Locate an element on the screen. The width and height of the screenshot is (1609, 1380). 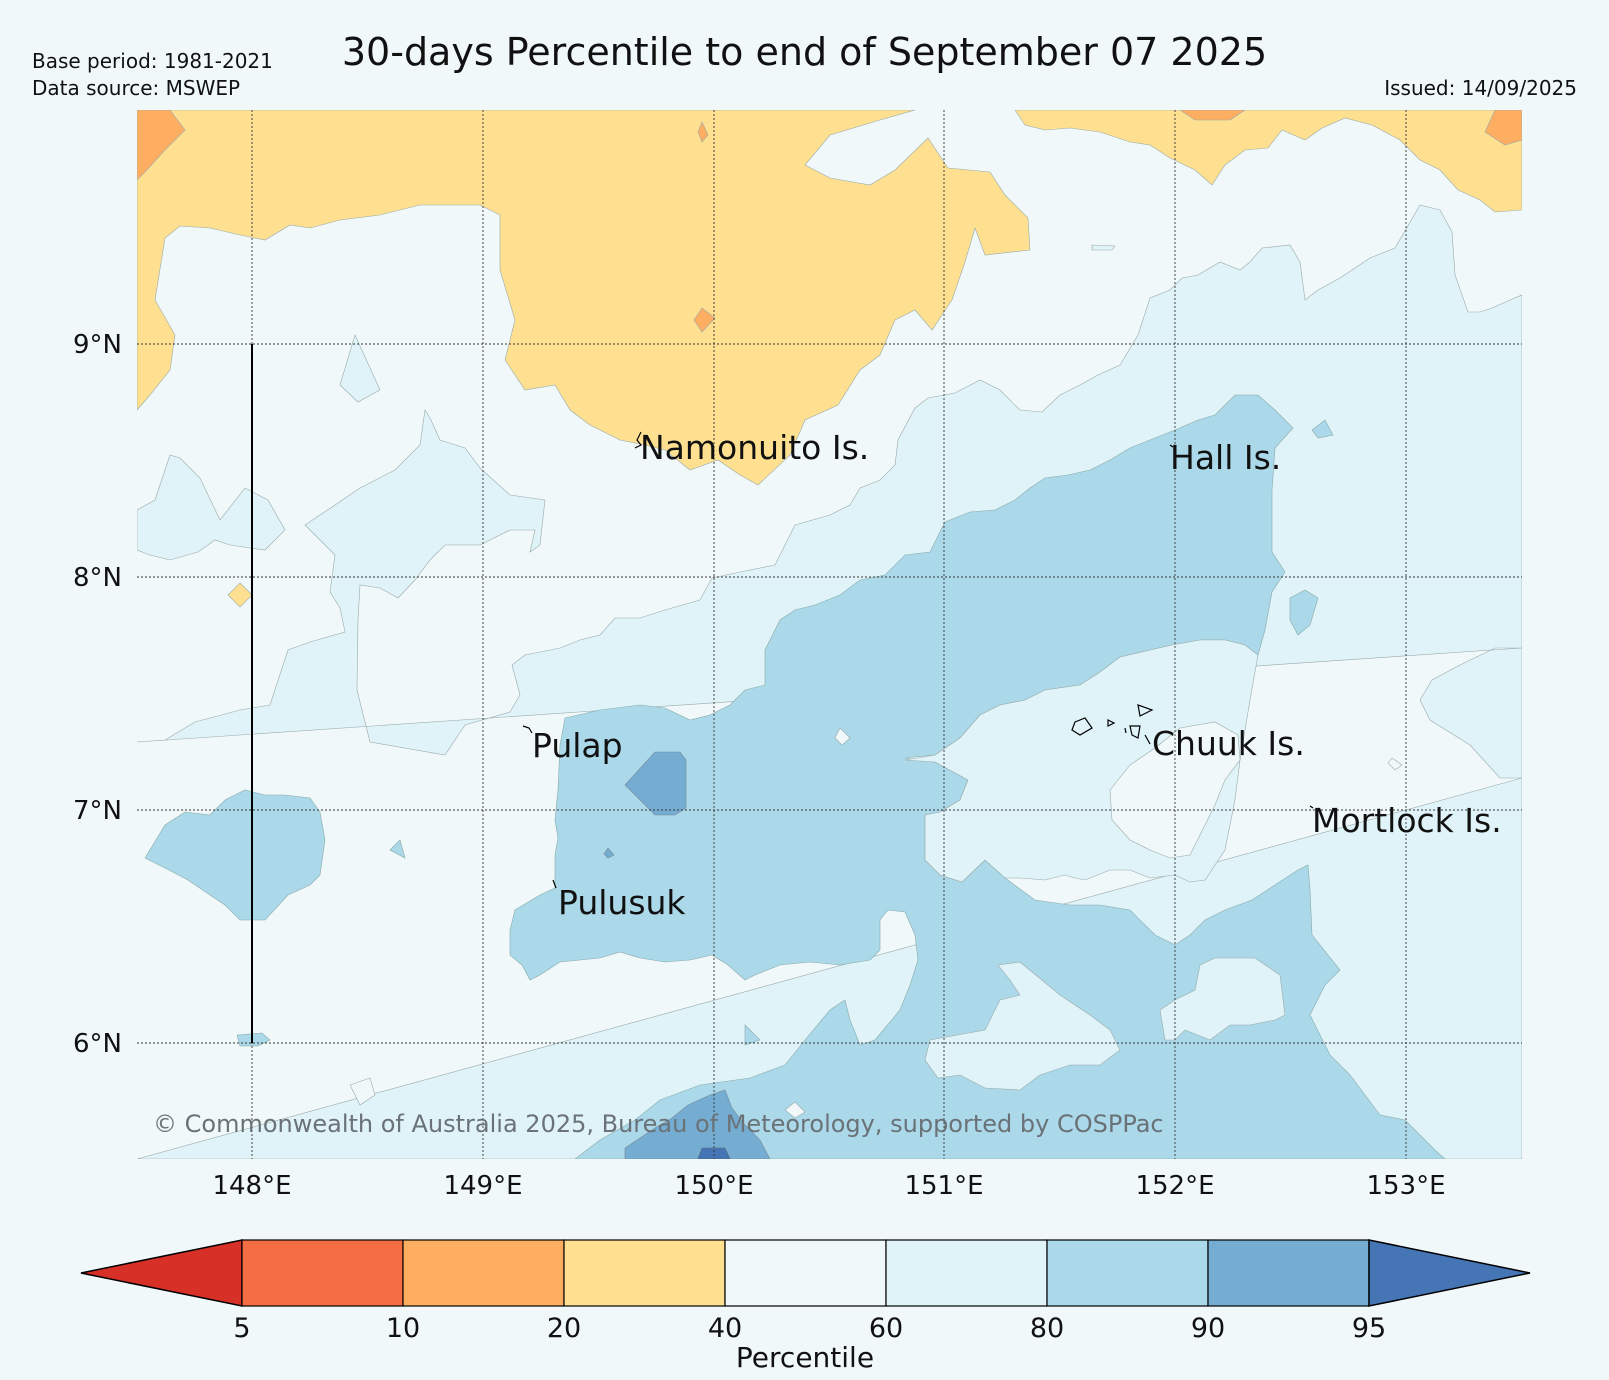
colorbar-tick-5: 5 is located at coordinates (241, 1328).